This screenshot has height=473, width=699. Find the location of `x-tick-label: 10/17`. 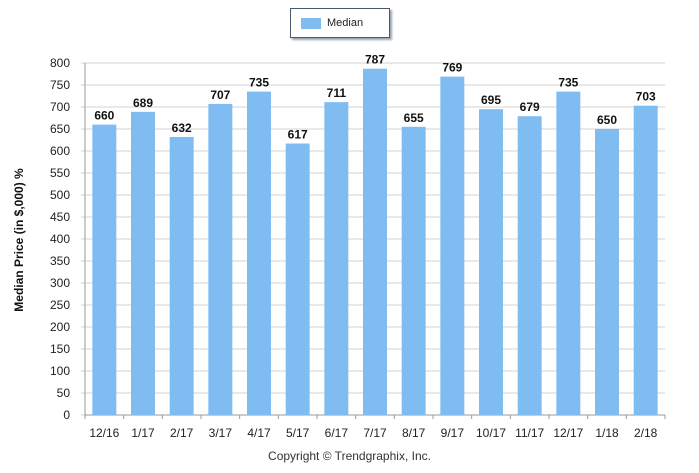

x-tick-label: 10/17 is located at coordinates (491, 433).